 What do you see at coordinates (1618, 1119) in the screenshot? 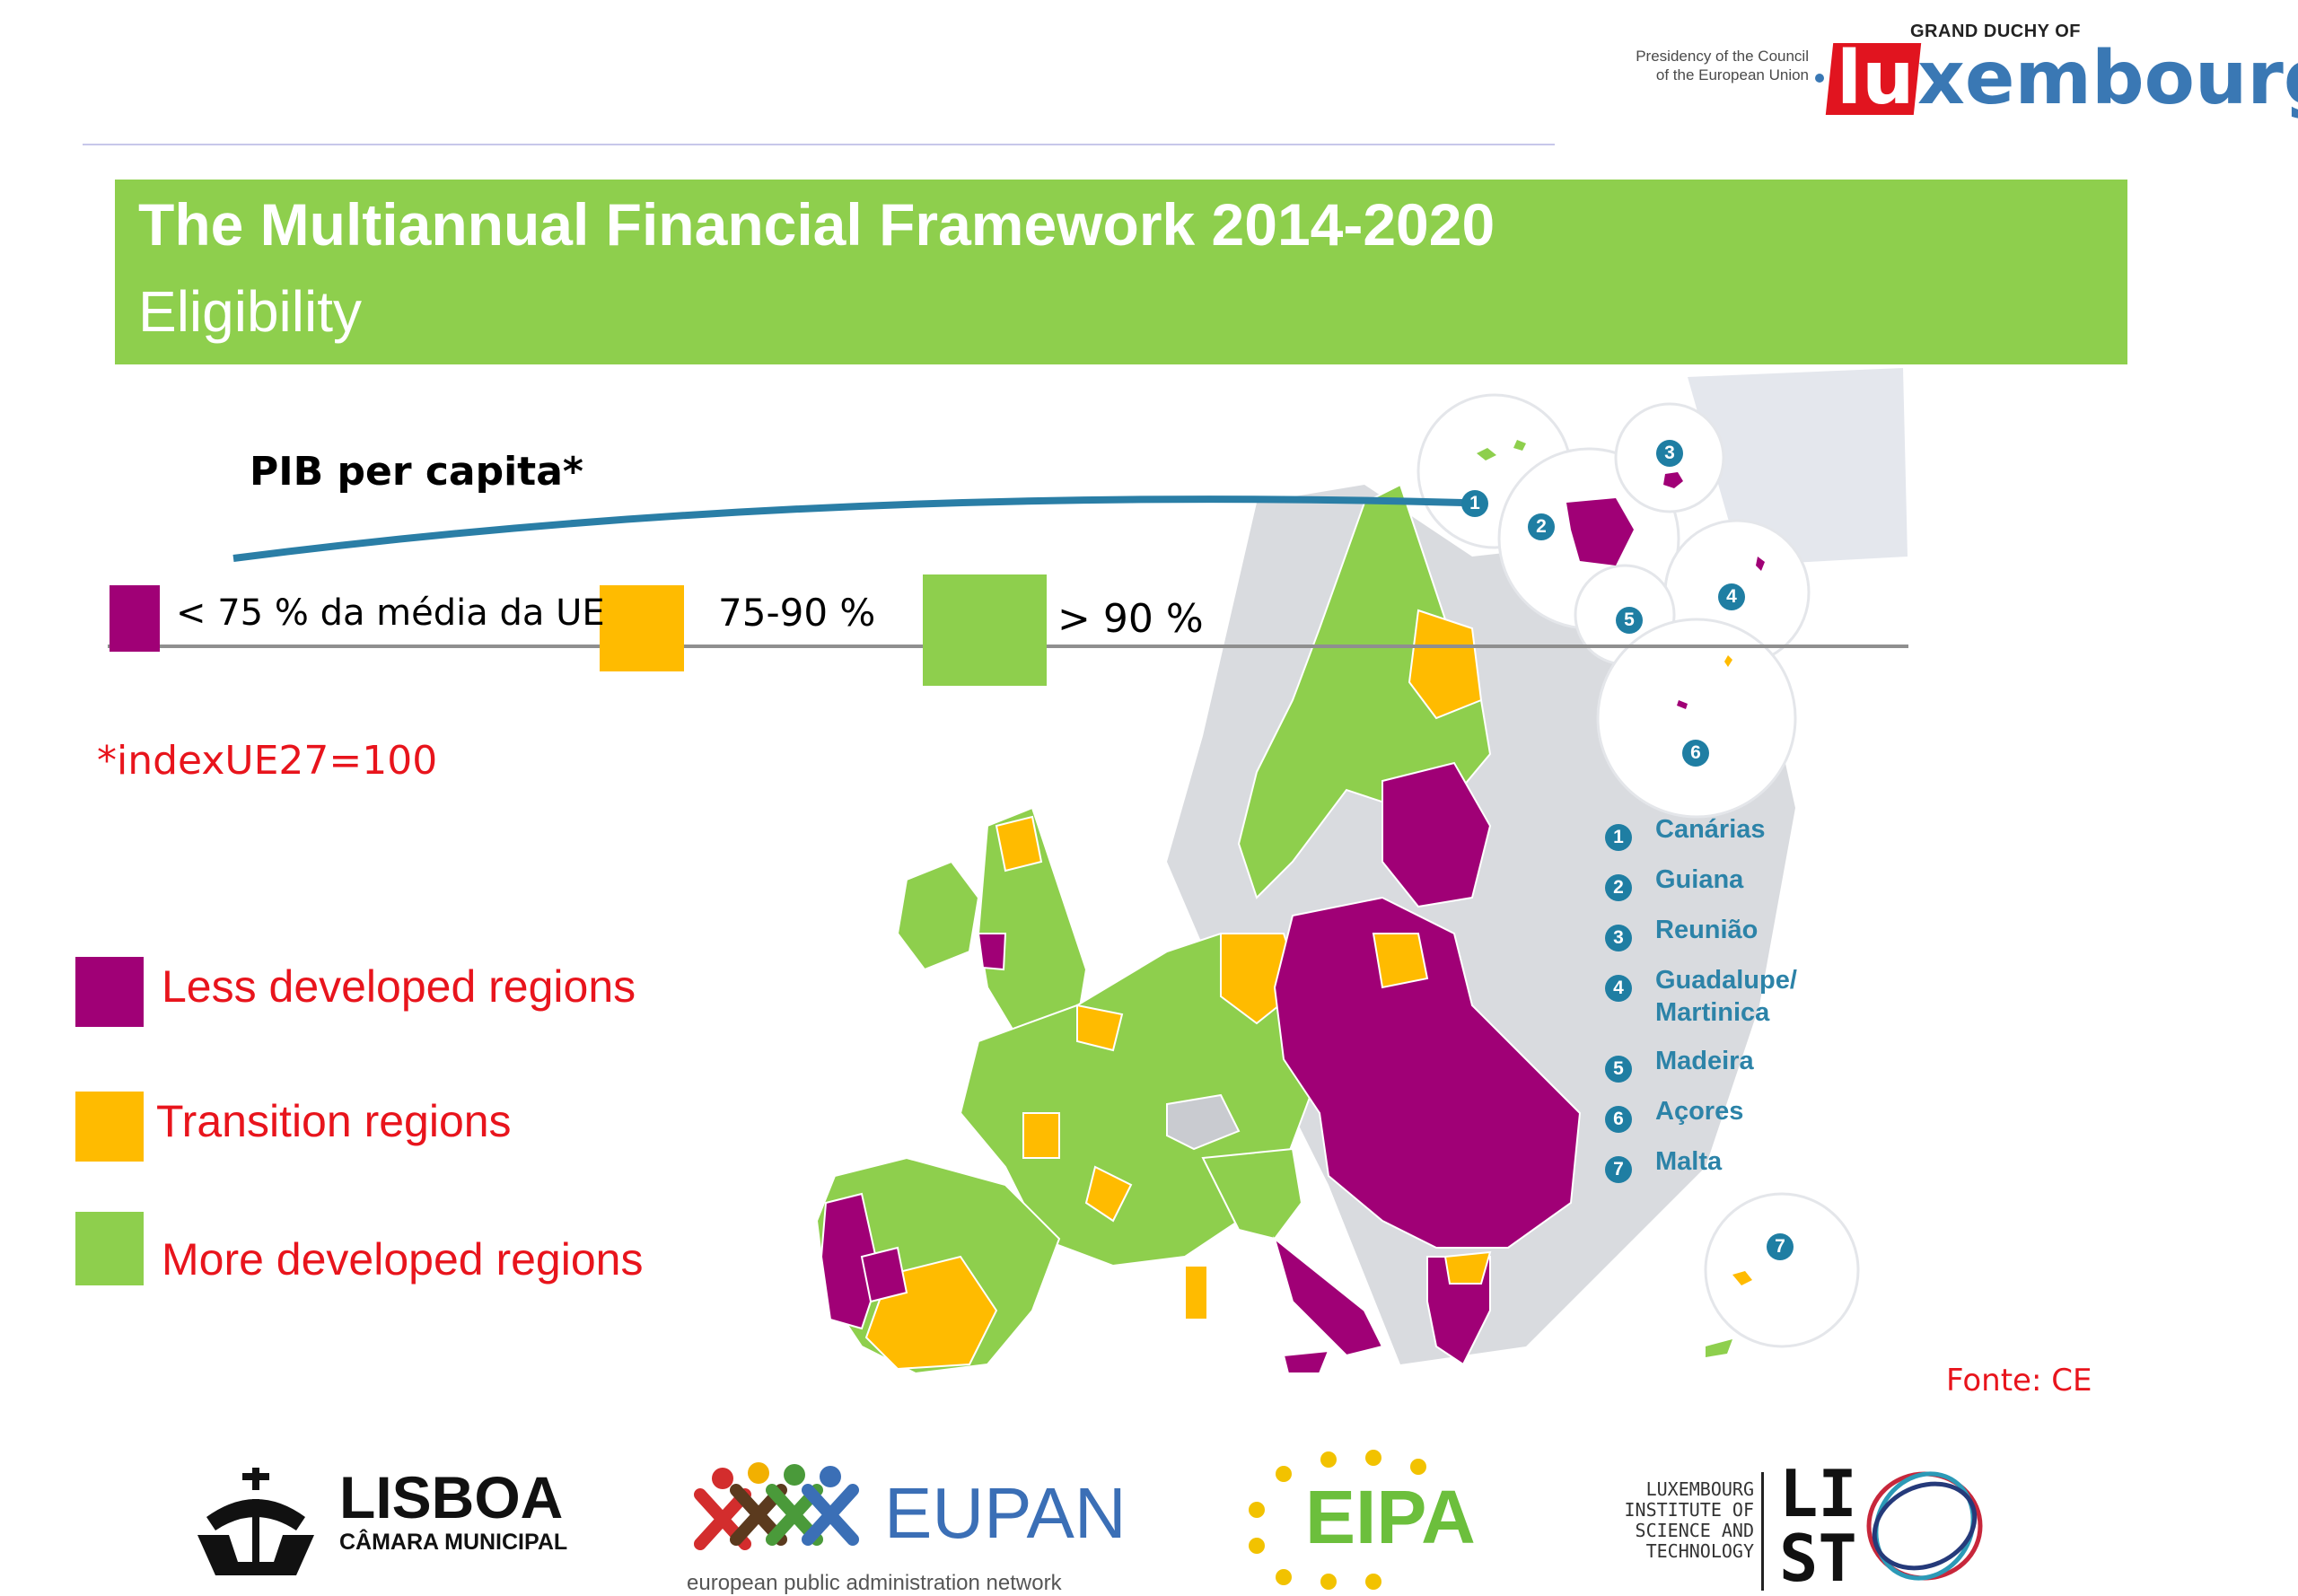
I see `inset-list-num-6: 6` at bounding box center [1618, 1119].